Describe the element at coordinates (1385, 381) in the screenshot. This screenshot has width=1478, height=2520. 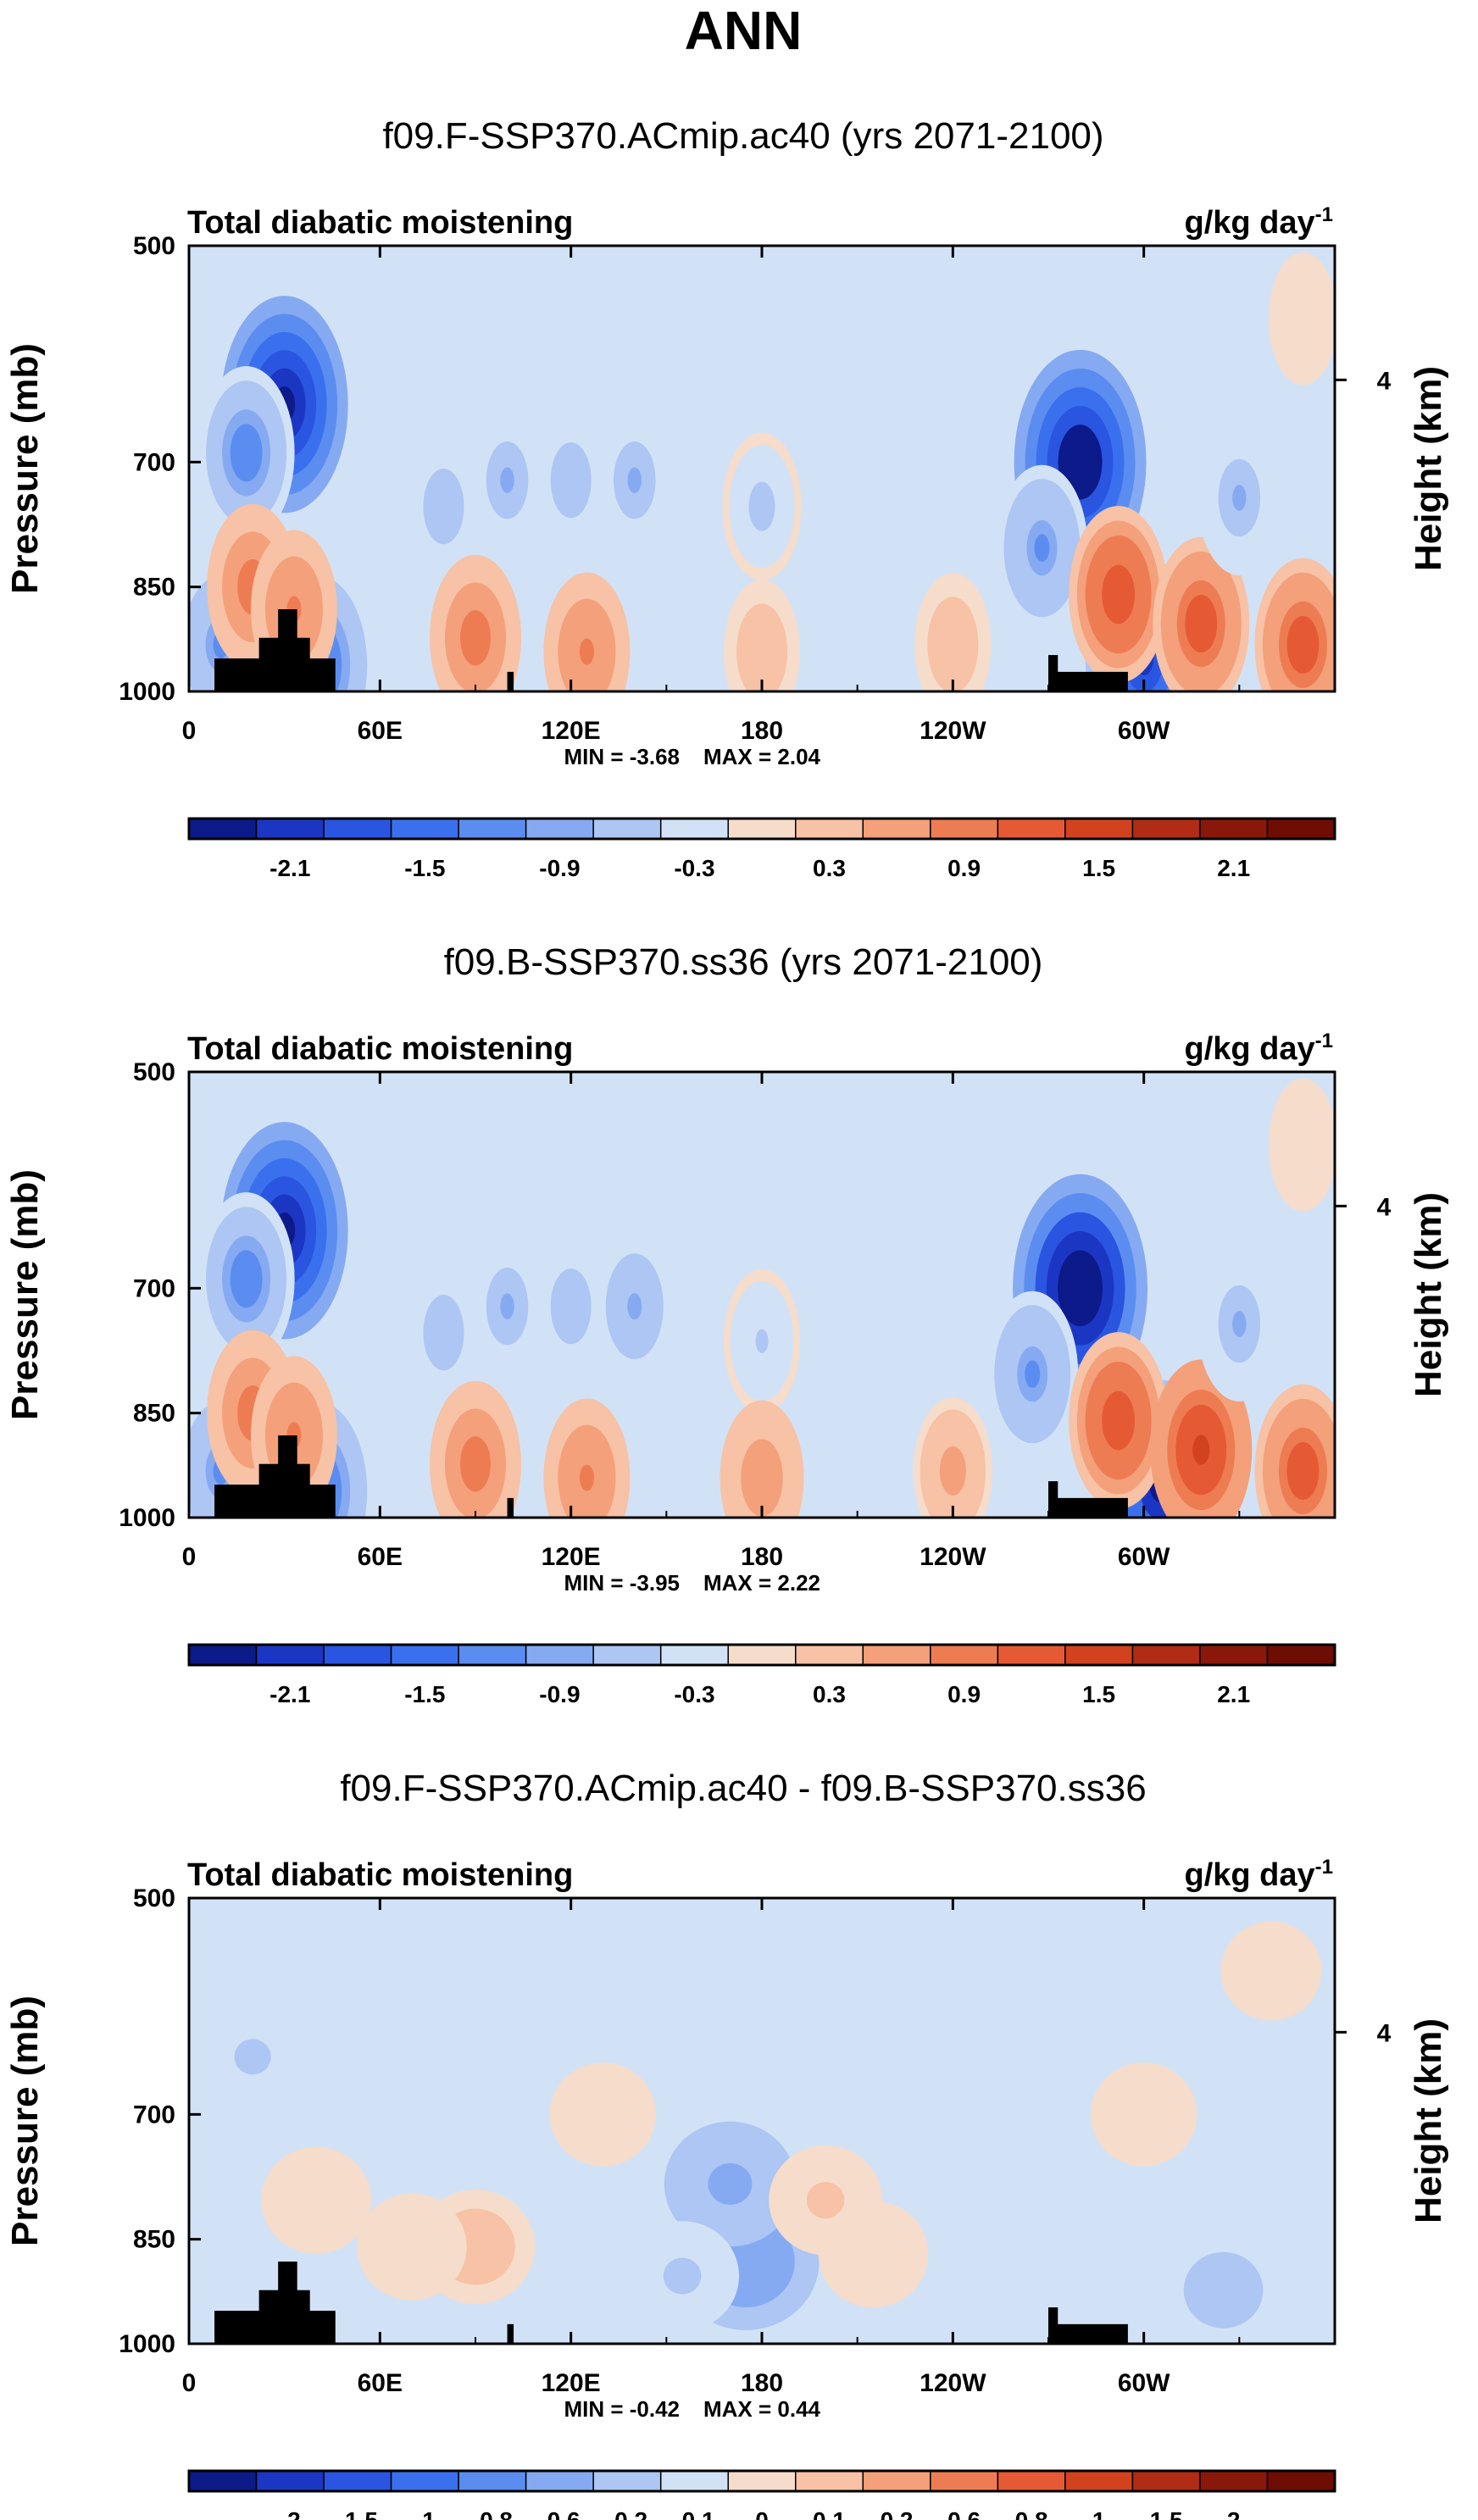
I see `y-right-tick-label: 4` at that location.